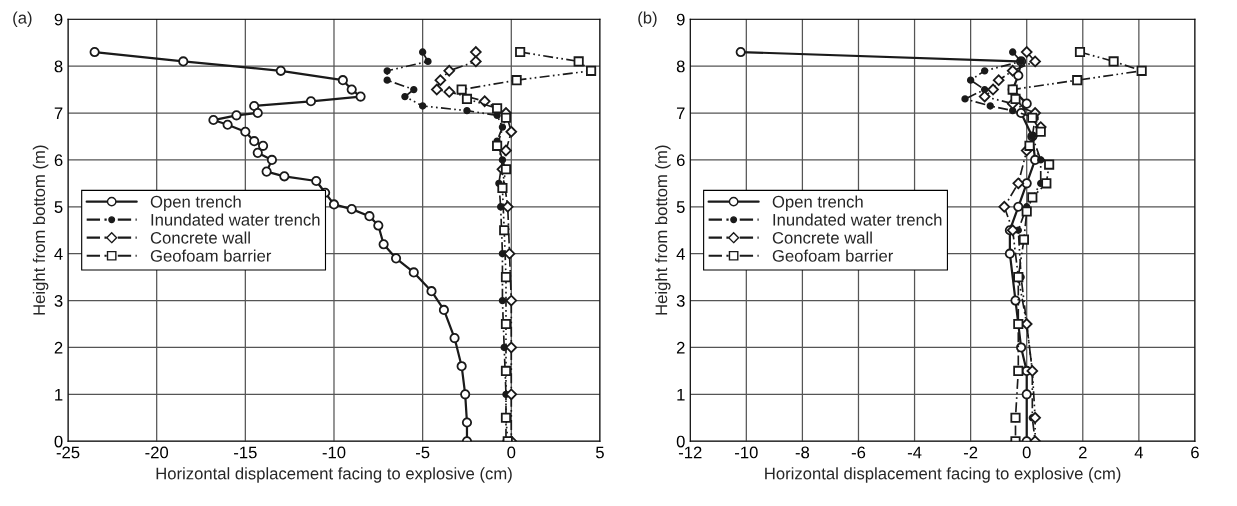  Describe the element at coordinates (245, 452) in the screenshot. I see `x-tick-label: -15` at that location.